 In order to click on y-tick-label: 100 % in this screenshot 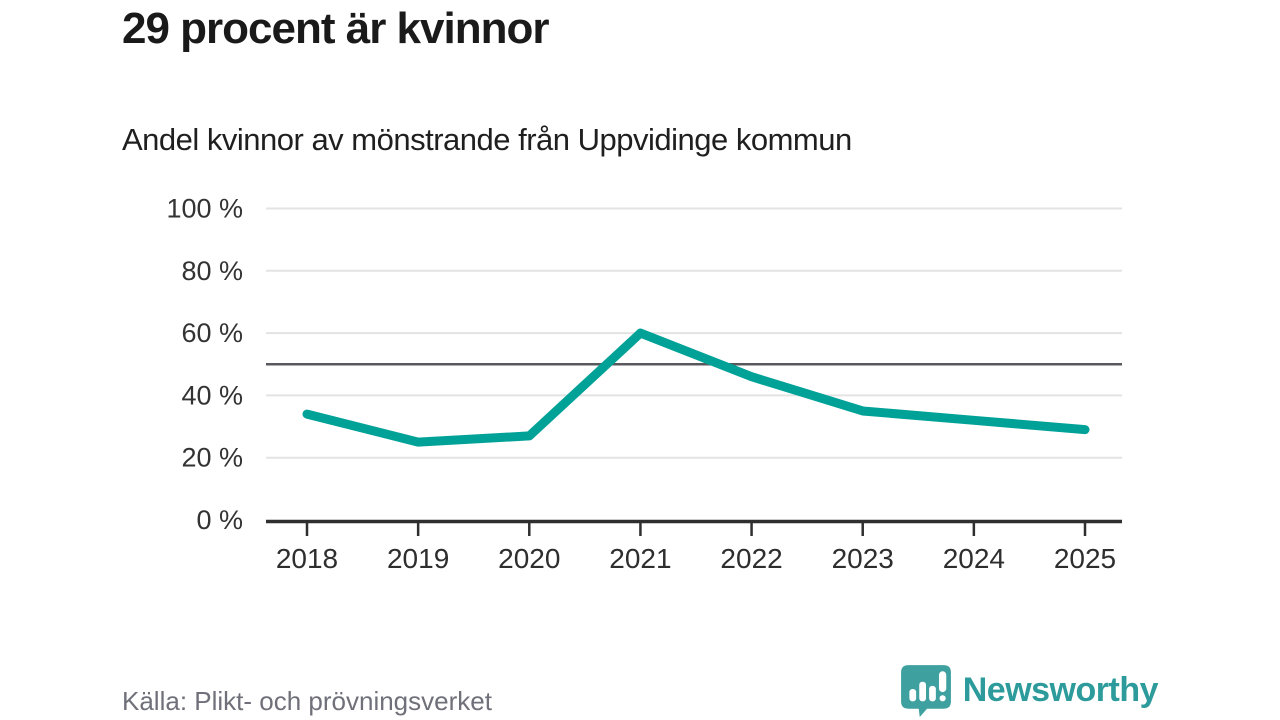, I will do `click(204, 209)`.